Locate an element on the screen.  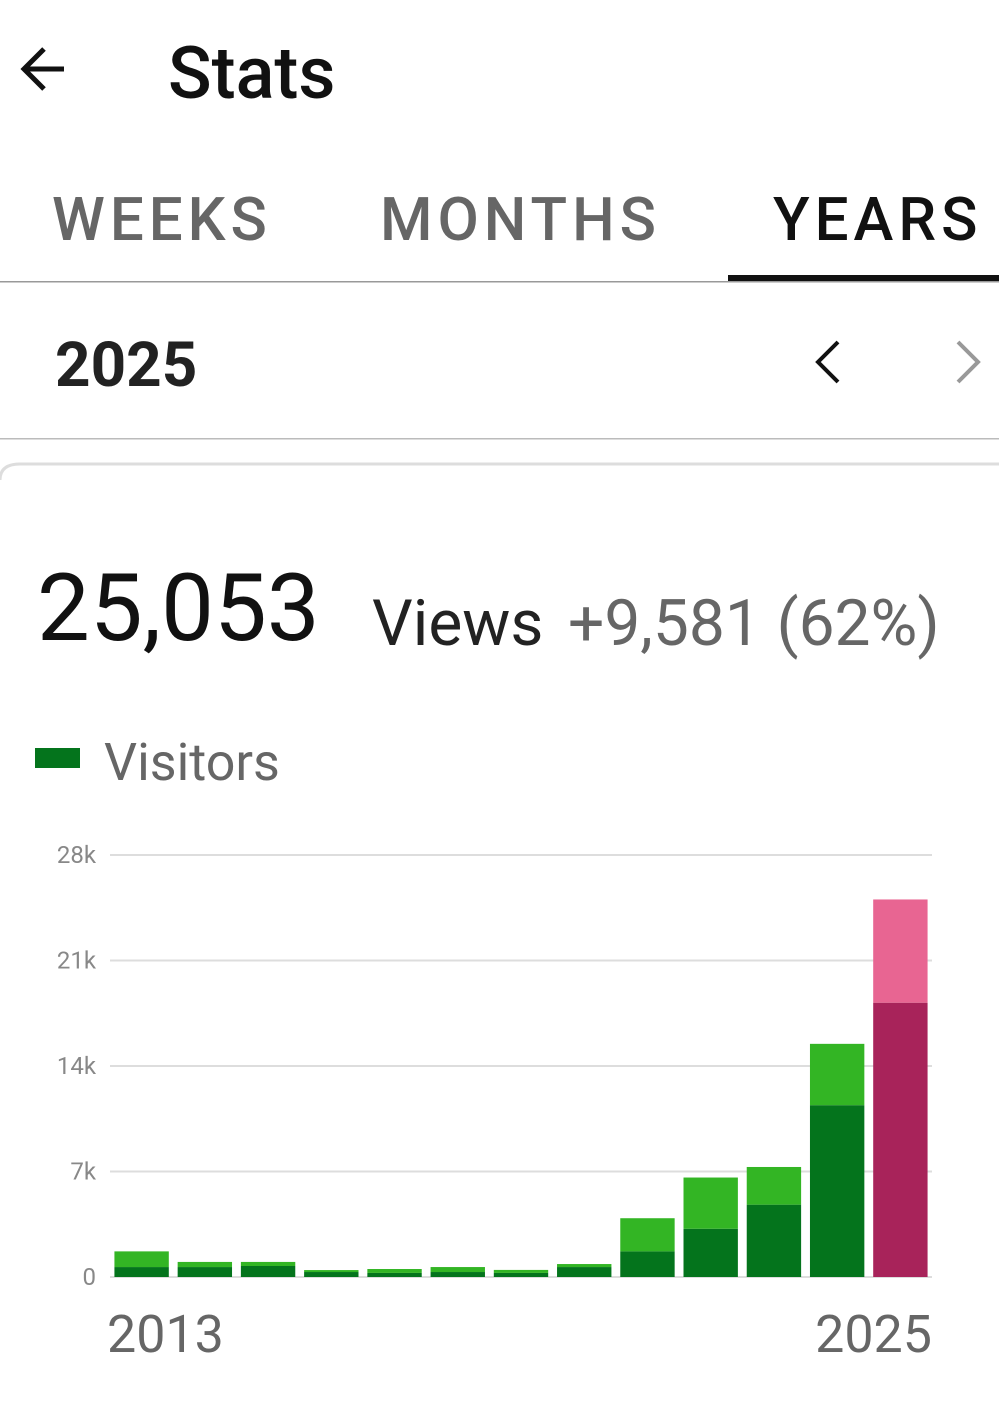
total-views: 25,053 is located at coordinates (178, 608).